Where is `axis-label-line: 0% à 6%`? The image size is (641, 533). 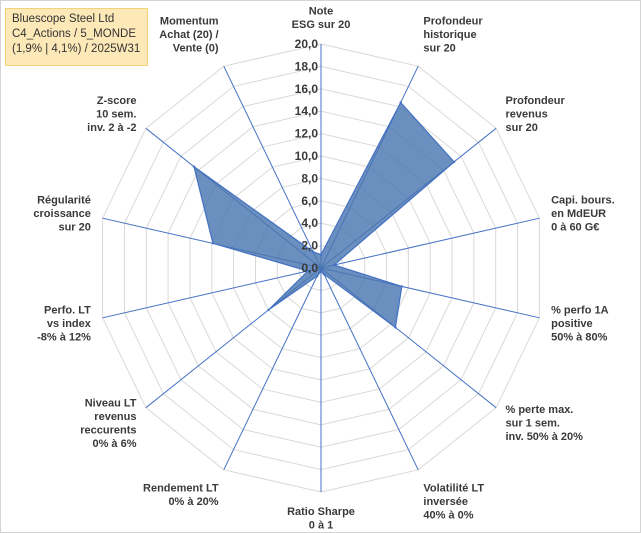
axis-label-line: 0% à 6% is located at coordinates (114, 444).